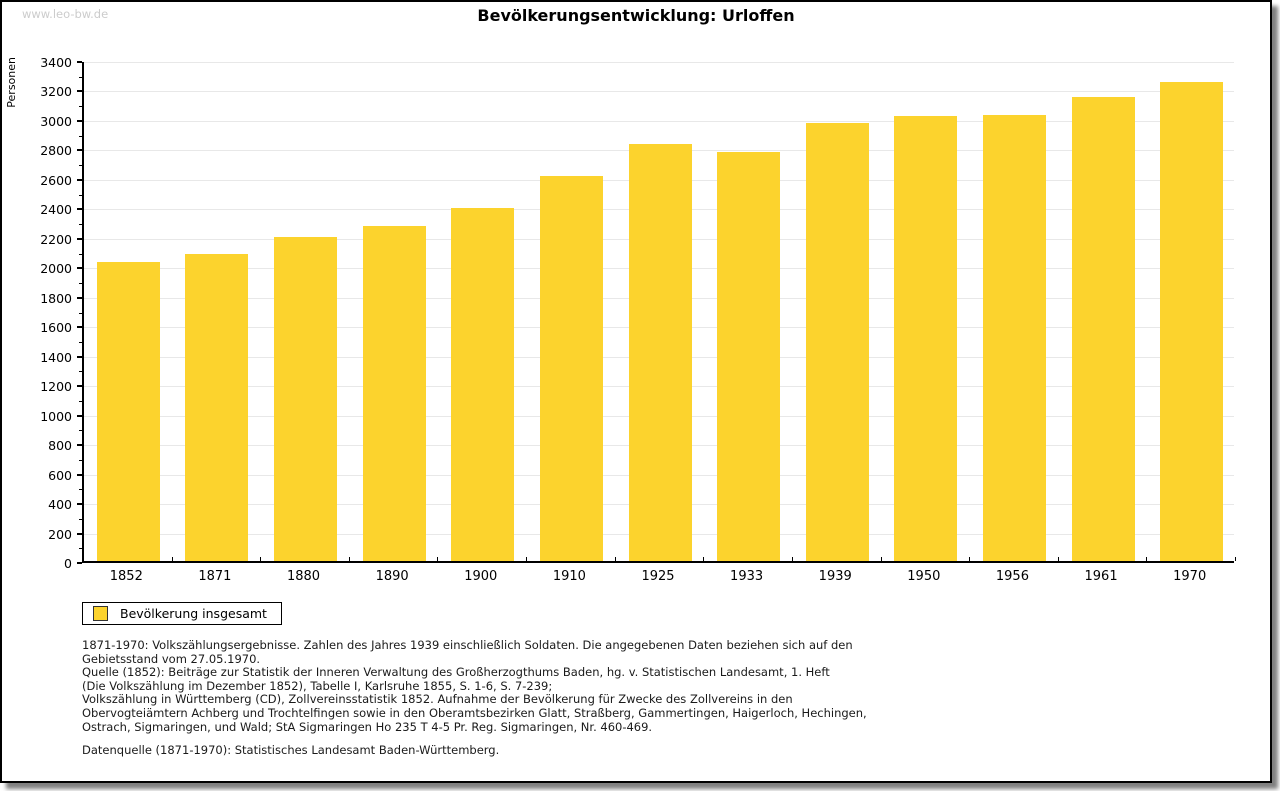  Describe the element at coordinates (636, 15) in the screenshot. I see `page-title: Bevölkerungsentwicklung: Urloffen` at that location.